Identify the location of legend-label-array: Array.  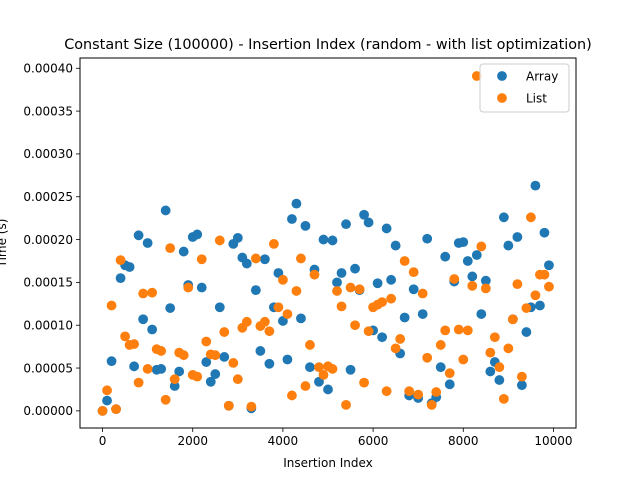
(542, 76).